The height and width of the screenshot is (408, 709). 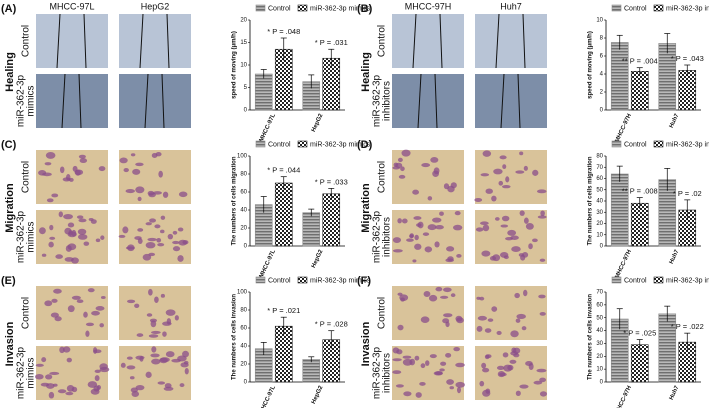 What do you see at coordinates (71, 6) in the screenshot?
I see `column-label: MHCC-97L` at bounding box center [71, 6].